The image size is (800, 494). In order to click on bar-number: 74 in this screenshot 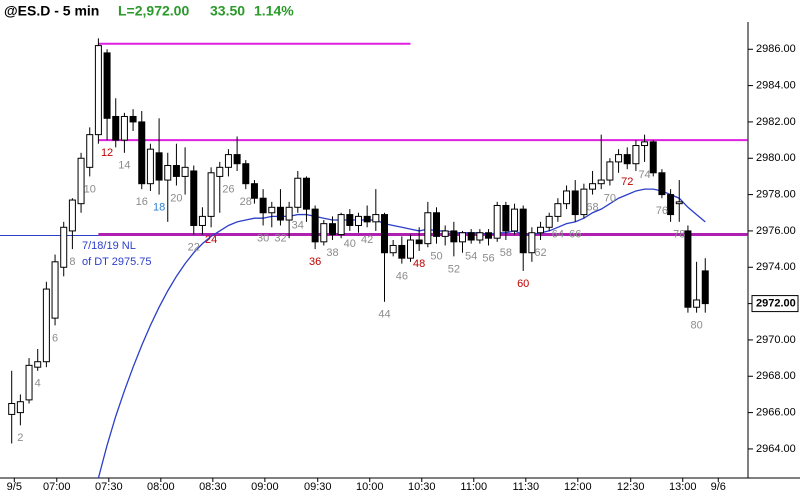, I will do `click(644, 175)`.